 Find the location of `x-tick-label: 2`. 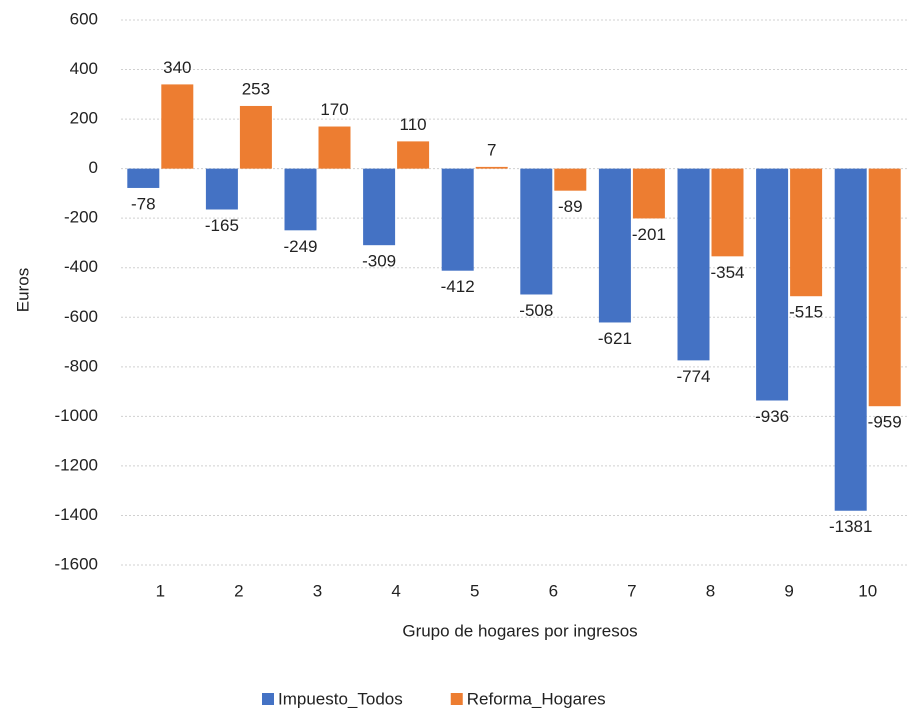

x-tick-label: 2 is located at coordinates (238, 590).